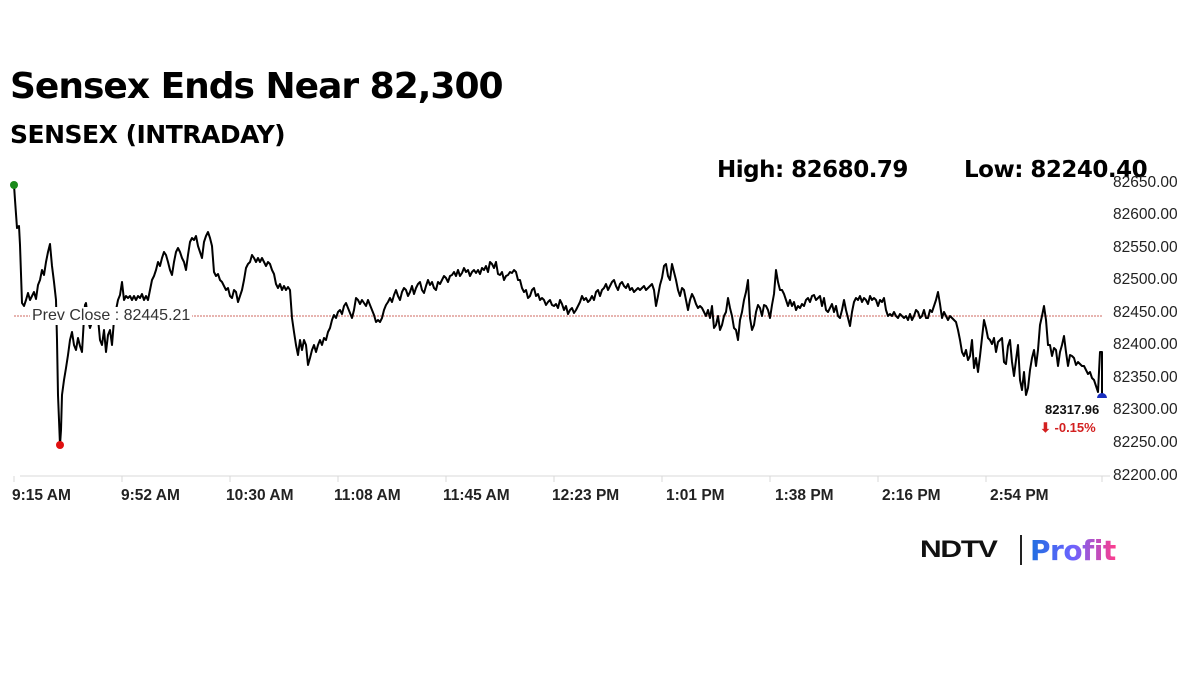 The image size is (1200, 674). I want to click on chart-title: Sensex Ends Near 82,300, so click(257, 86).